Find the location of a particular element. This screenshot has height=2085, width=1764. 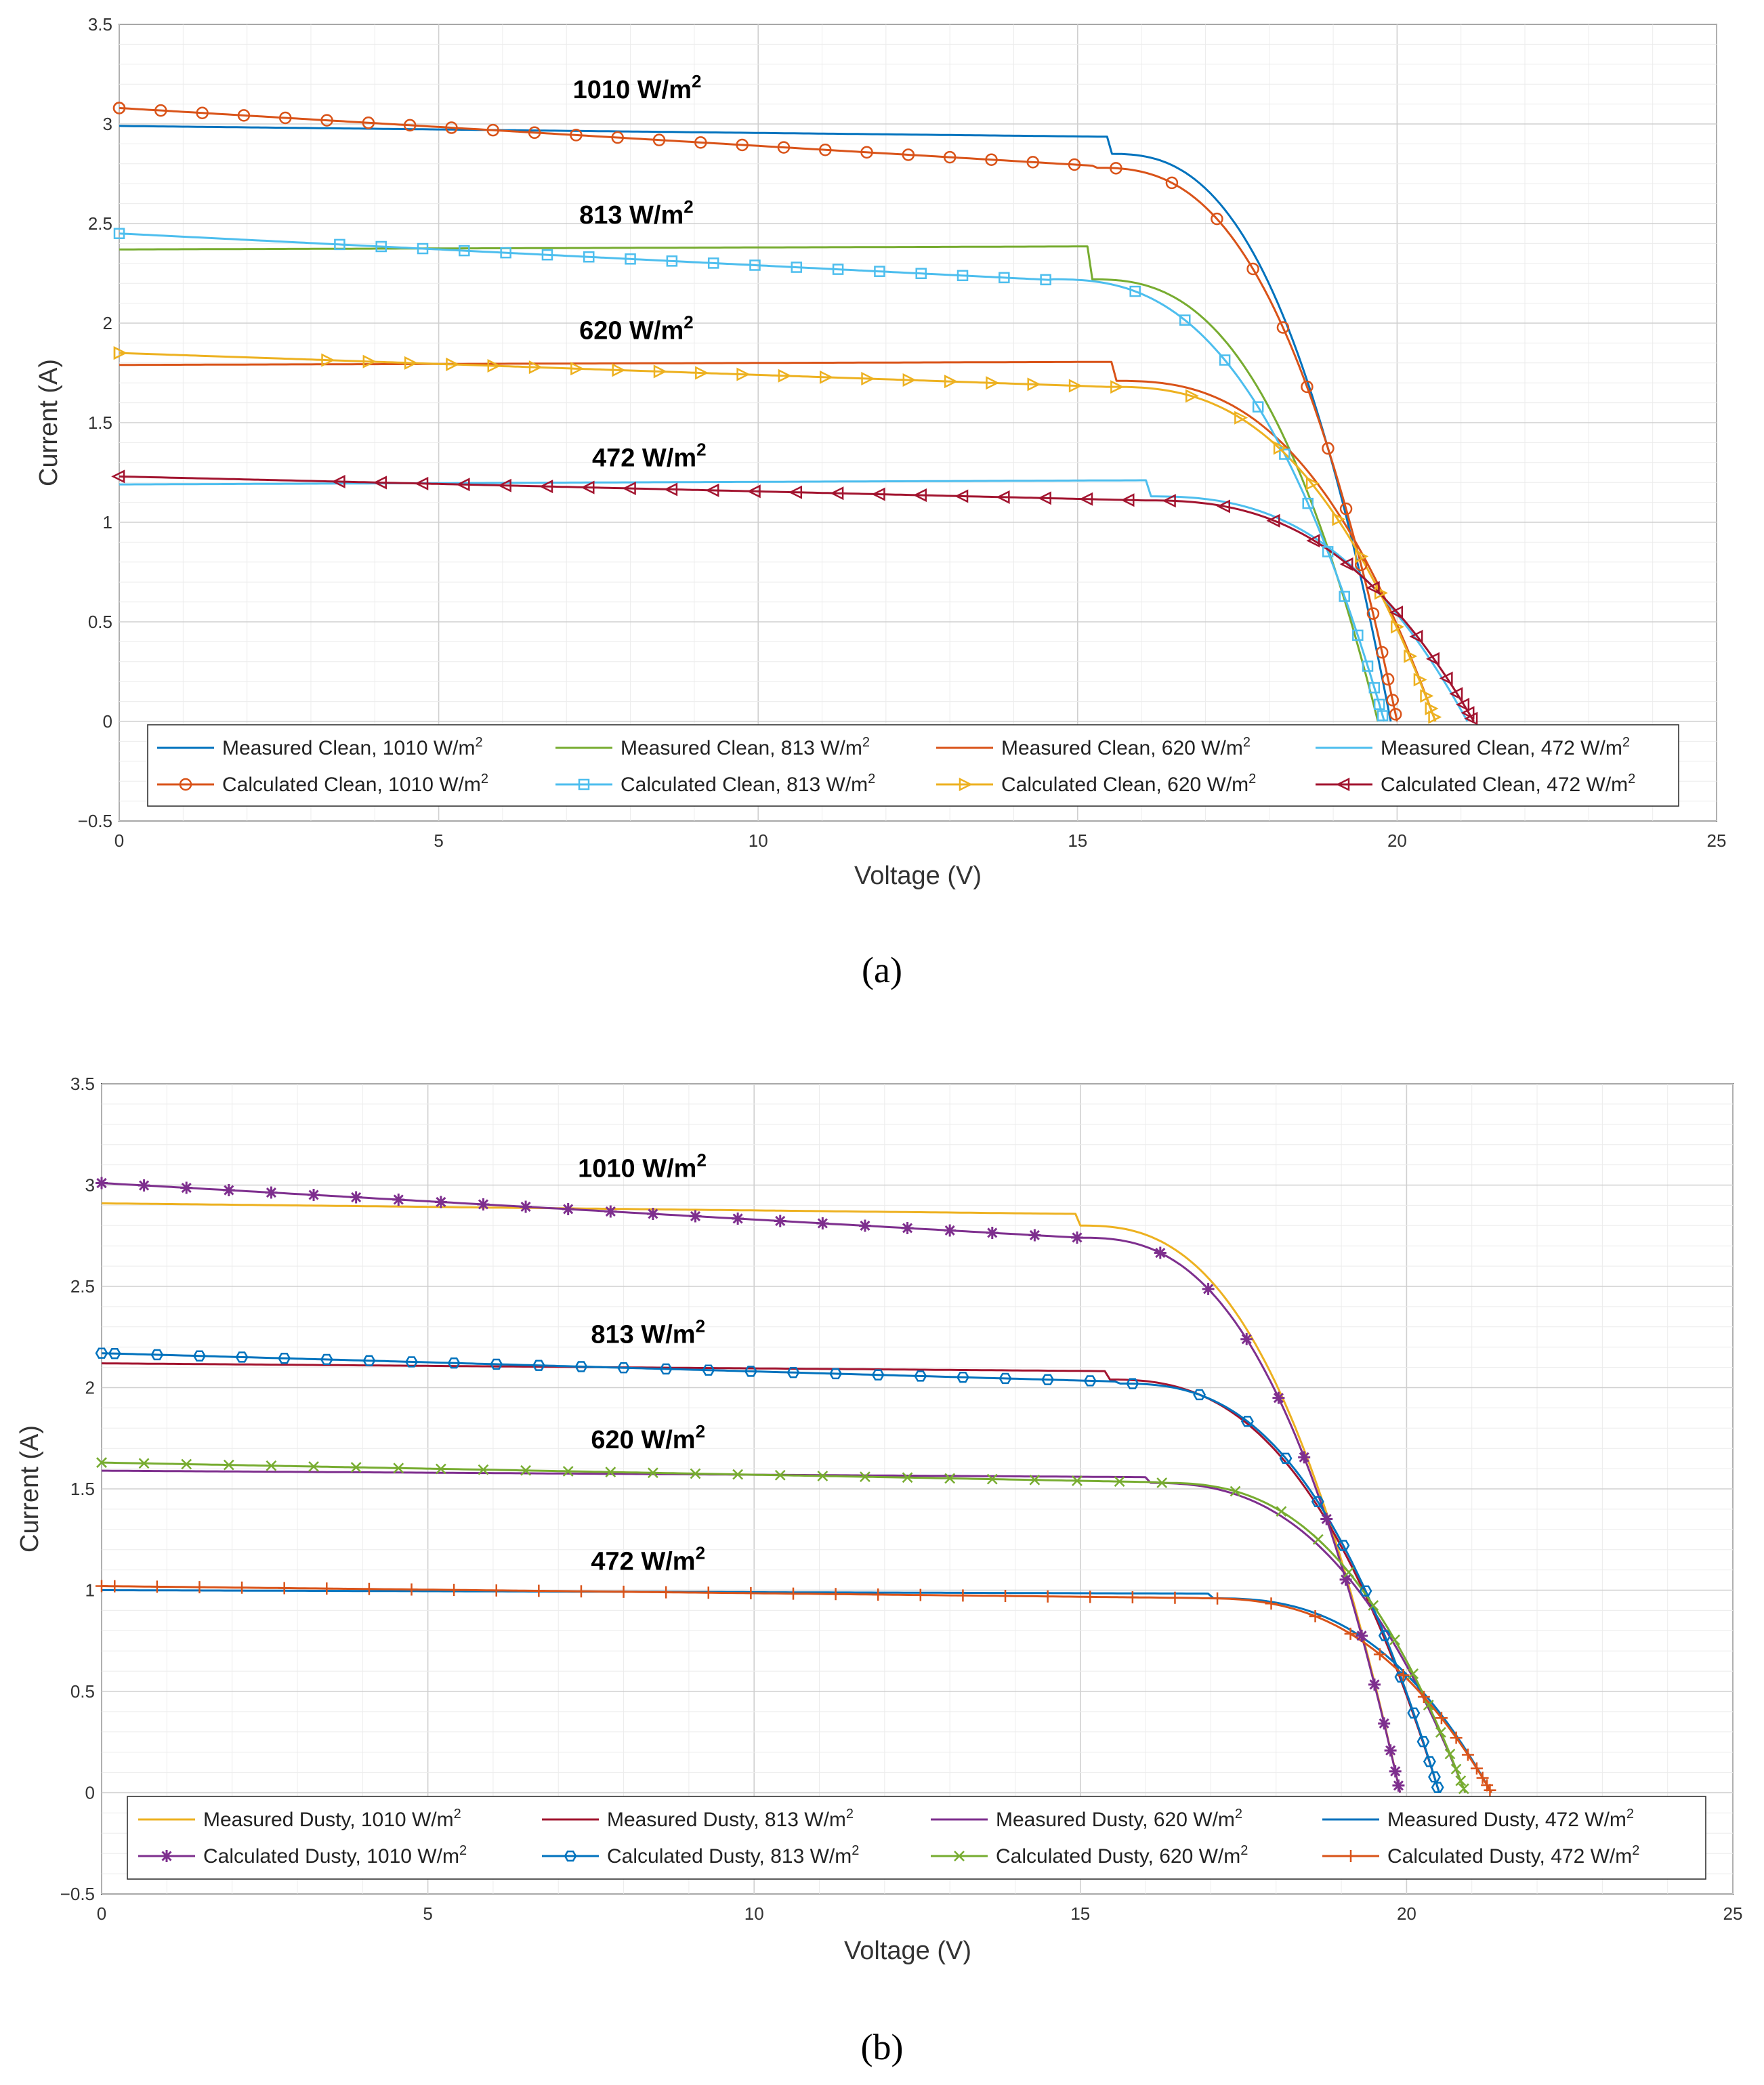

legend-label-a-5: Calculated Clean, 813 W/m2 is located at coordinates (748, 784).